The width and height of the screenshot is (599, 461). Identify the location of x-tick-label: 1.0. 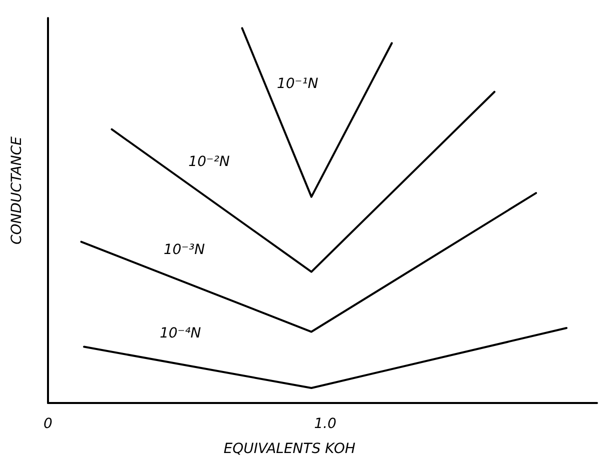
(325, 424).